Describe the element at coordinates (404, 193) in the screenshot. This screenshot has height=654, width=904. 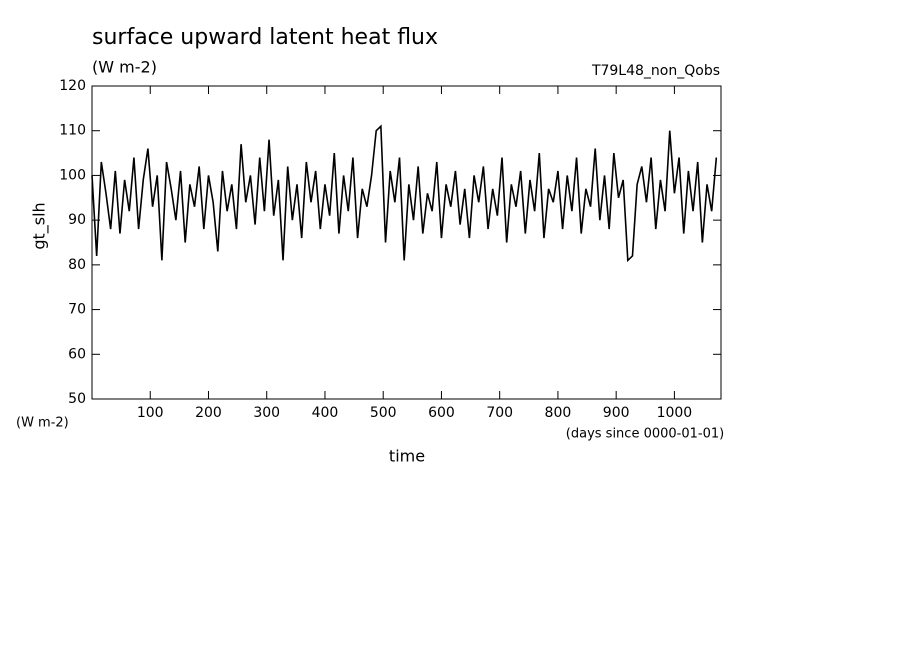
I see `data-line` at that location.